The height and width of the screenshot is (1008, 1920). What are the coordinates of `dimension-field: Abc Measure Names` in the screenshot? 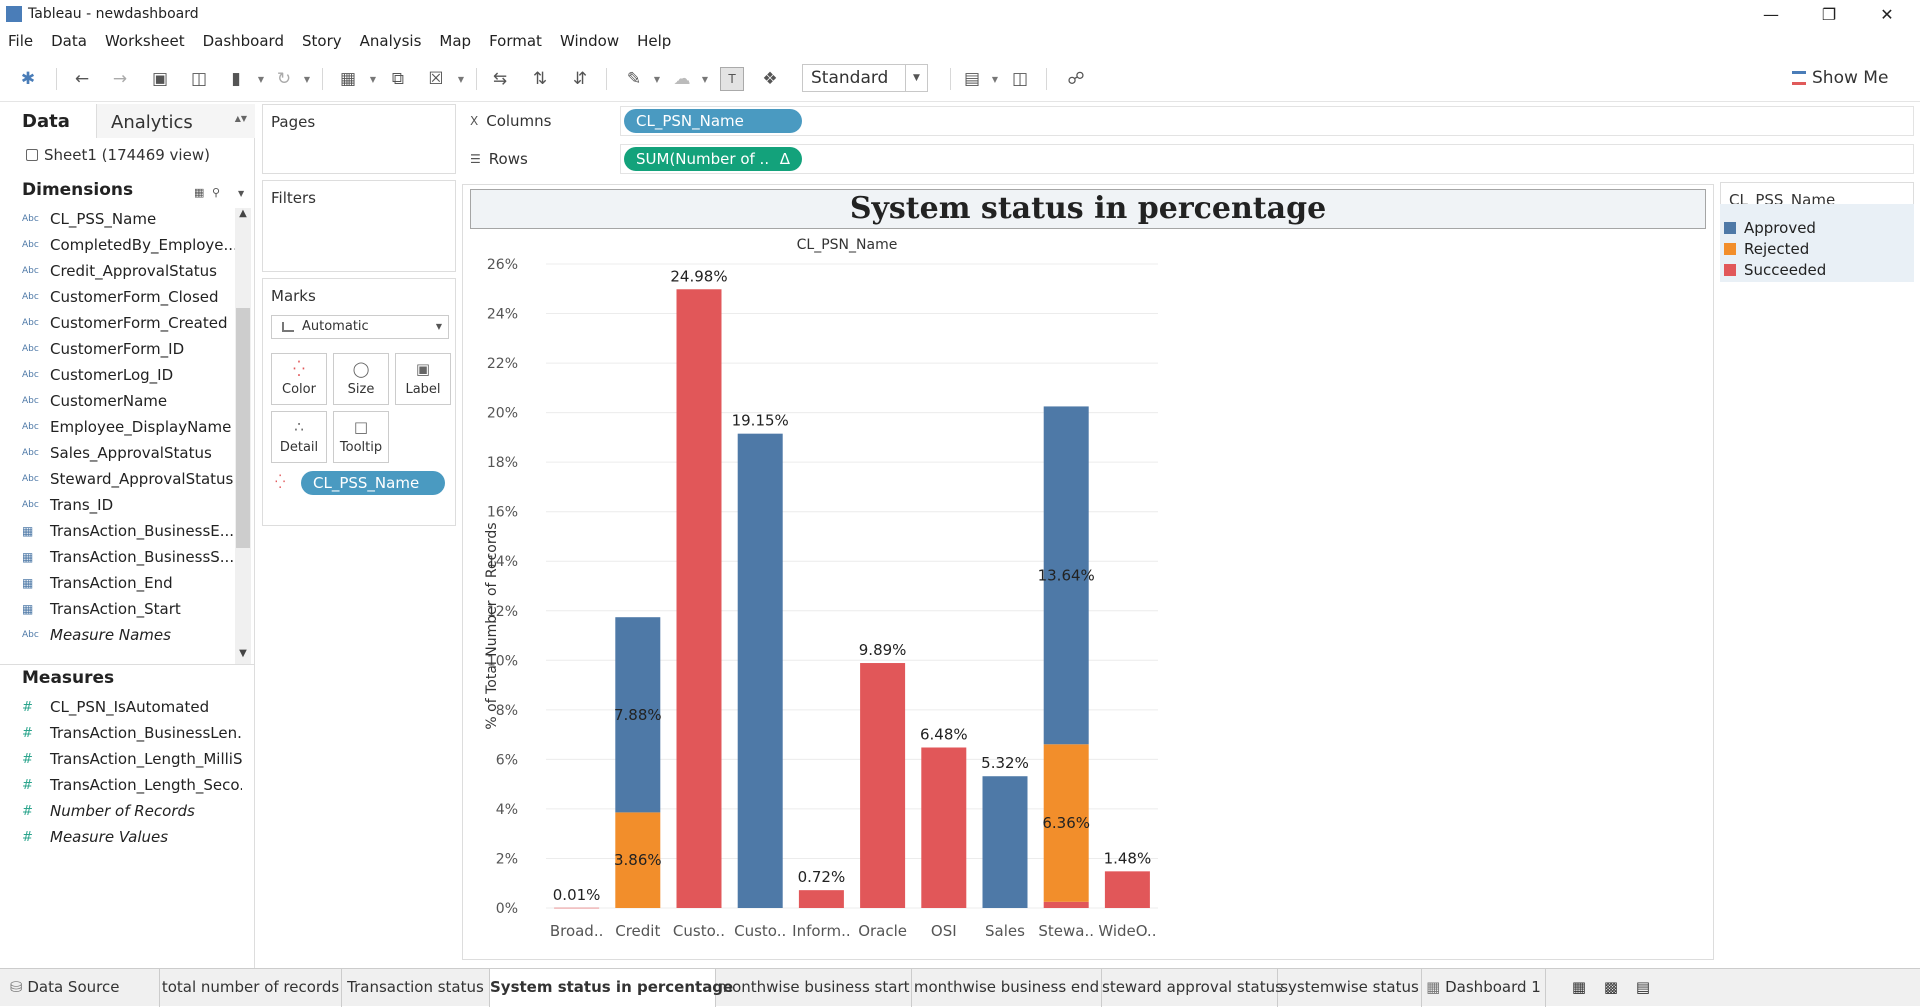 It's located at (132, 635).